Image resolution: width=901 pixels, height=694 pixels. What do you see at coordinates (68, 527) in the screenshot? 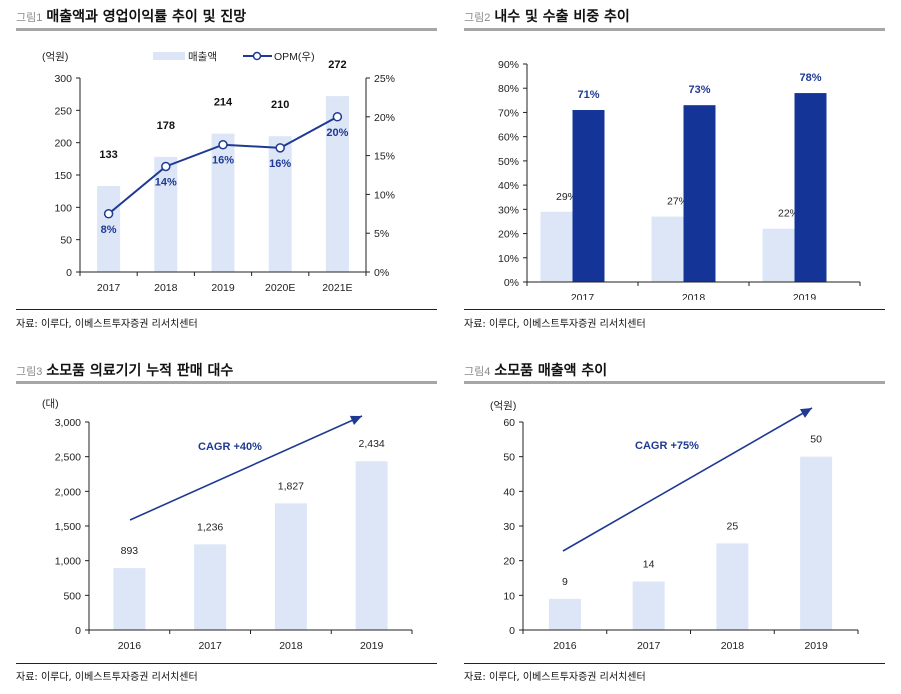
I see `y-tick-label: 1,500` at bounding box center [68, 527].